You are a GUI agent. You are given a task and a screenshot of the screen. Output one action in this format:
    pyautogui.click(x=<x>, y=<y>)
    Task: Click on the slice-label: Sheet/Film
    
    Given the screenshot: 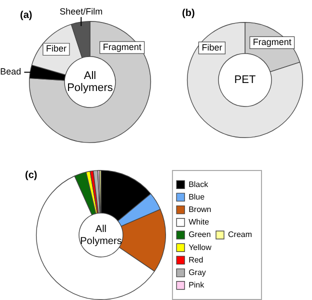 What is the action you would take?
    pyautogui.click(x=81, y=11)
    